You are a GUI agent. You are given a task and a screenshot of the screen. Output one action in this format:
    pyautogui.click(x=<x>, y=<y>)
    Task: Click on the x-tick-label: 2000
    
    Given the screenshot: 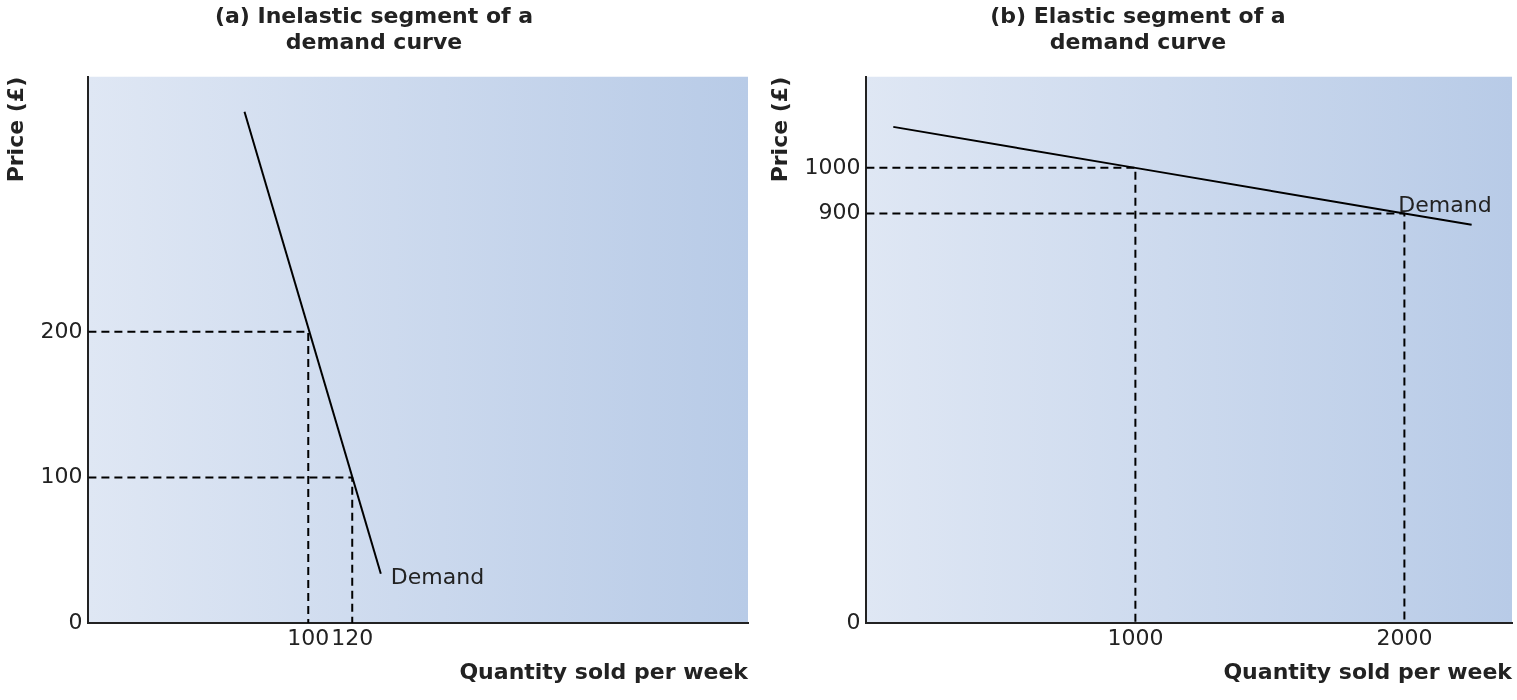 What is the action you would take?
    pyautogui.click(x=1404, y=638)
    